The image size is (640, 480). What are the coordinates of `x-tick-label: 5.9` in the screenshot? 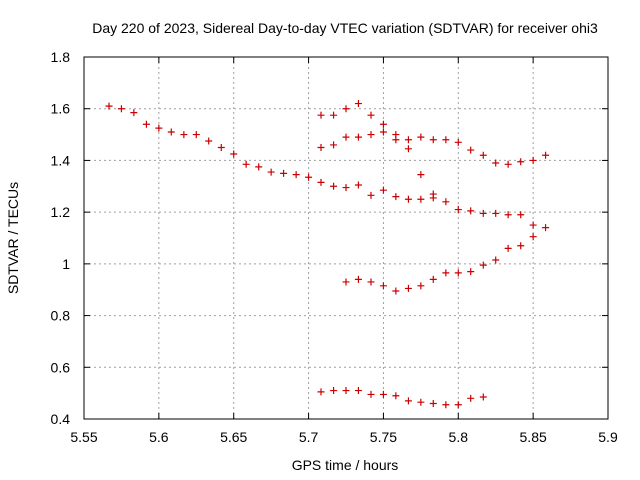 It's located at (608, 437).